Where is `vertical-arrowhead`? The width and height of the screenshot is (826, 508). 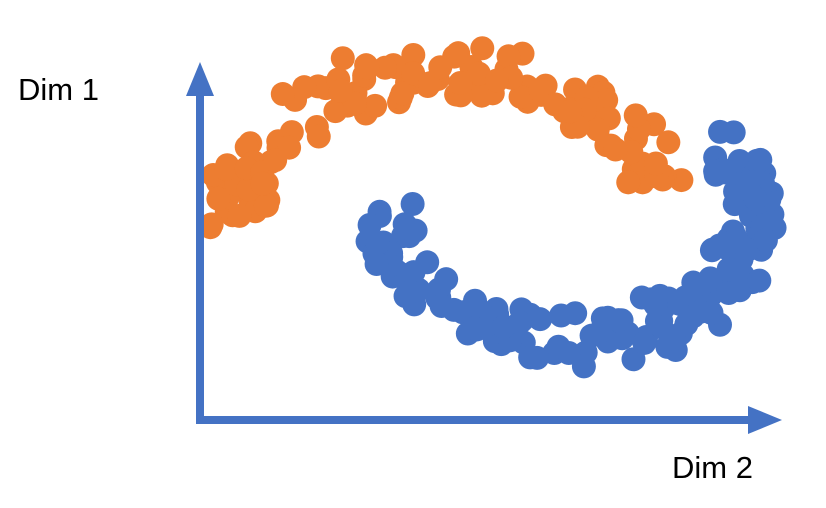
vertical-arrowhead is located at coordinates (200, 79).